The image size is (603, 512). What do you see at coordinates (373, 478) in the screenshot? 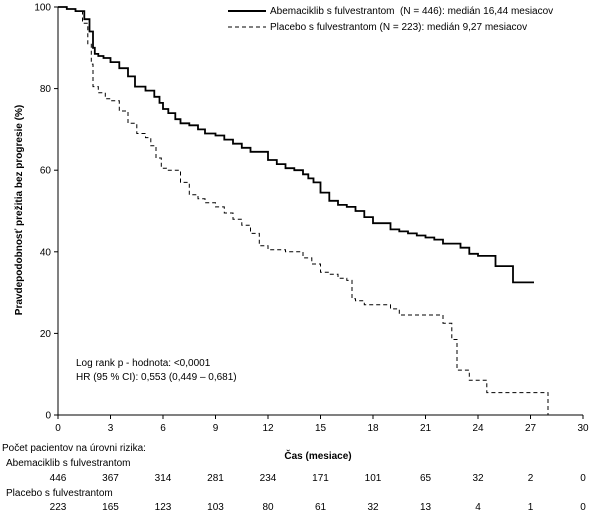
I see `risk-count: 101` at bounding box center [373, 478].